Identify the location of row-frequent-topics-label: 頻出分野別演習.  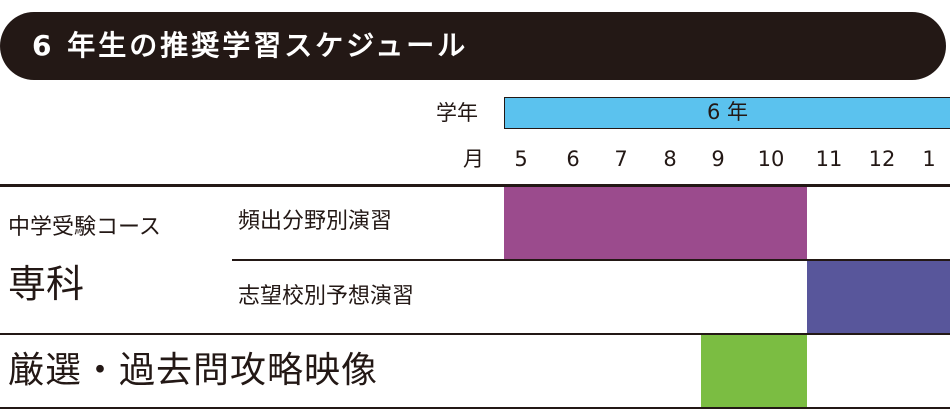
(315, 221).